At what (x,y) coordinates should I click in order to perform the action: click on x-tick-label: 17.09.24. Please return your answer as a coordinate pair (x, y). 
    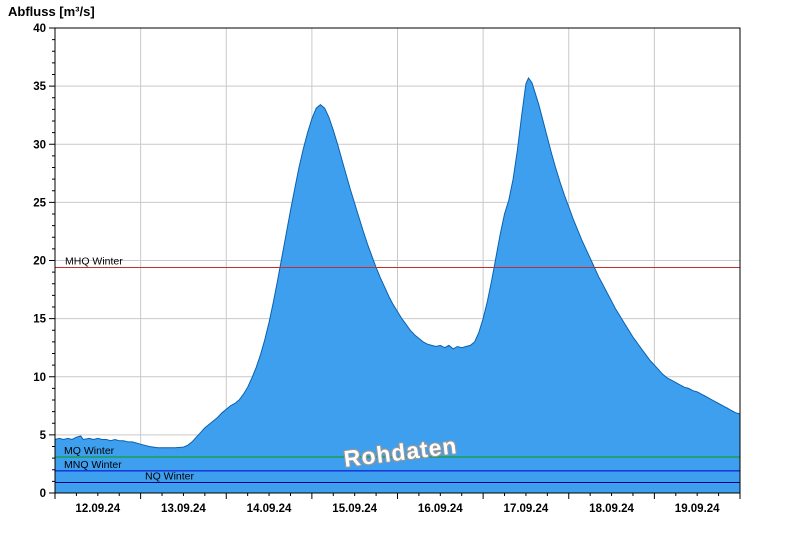
    Looking at the image, I should click on (526, 509).